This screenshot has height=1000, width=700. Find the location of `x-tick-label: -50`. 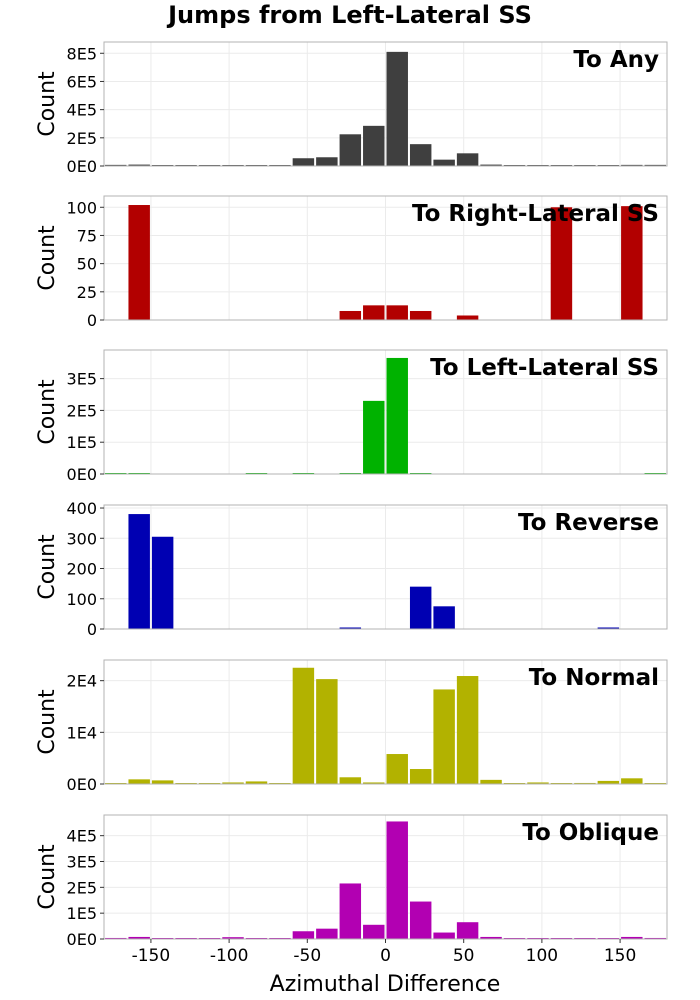

x-tick-label: -50 is located at coordinates (307, 956).